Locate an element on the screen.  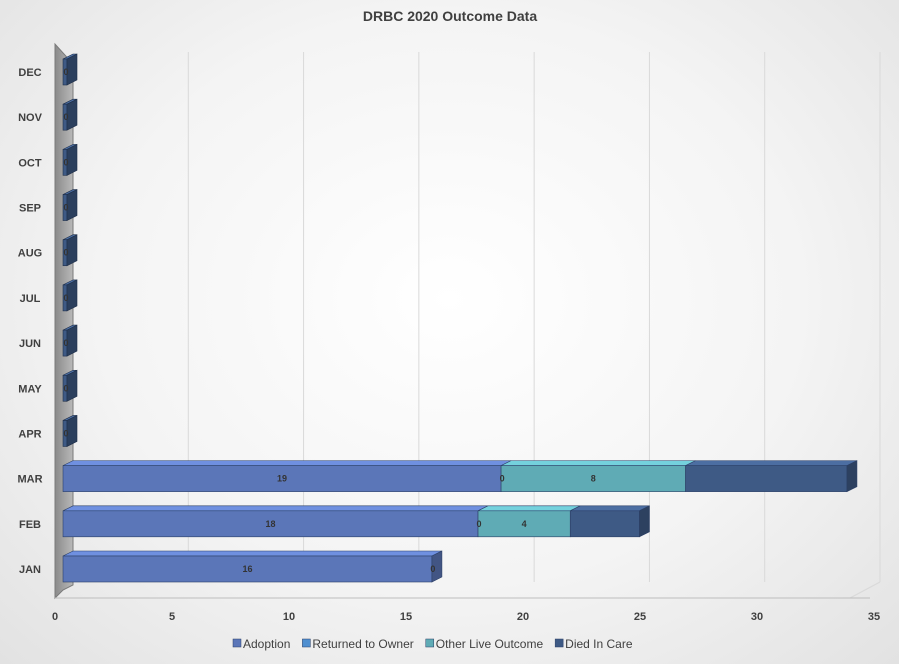
legend-label: Other Live Outcome is located at coordinates (490, 644).